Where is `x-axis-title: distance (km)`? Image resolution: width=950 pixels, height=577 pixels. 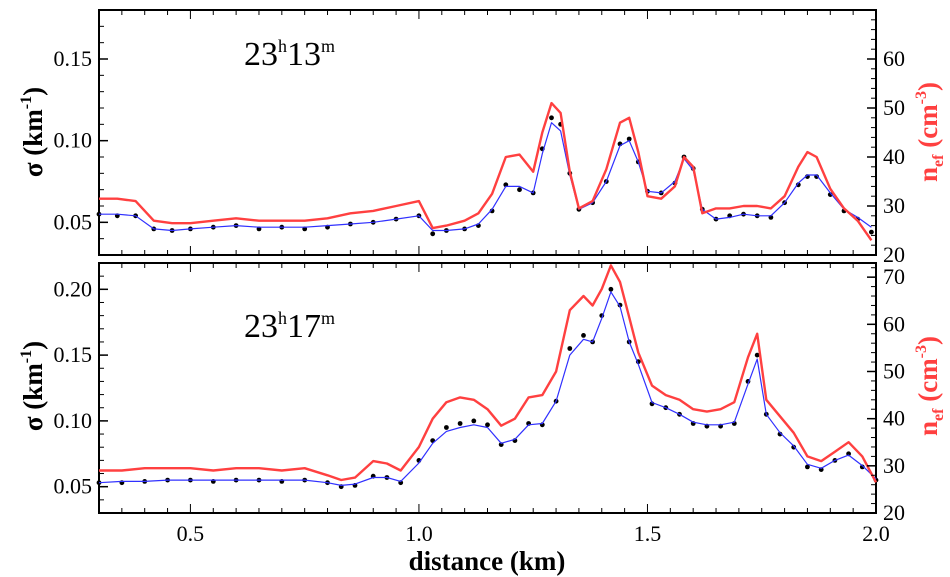
x-axis-title: distance (km) is located at coordinates (487, 561).